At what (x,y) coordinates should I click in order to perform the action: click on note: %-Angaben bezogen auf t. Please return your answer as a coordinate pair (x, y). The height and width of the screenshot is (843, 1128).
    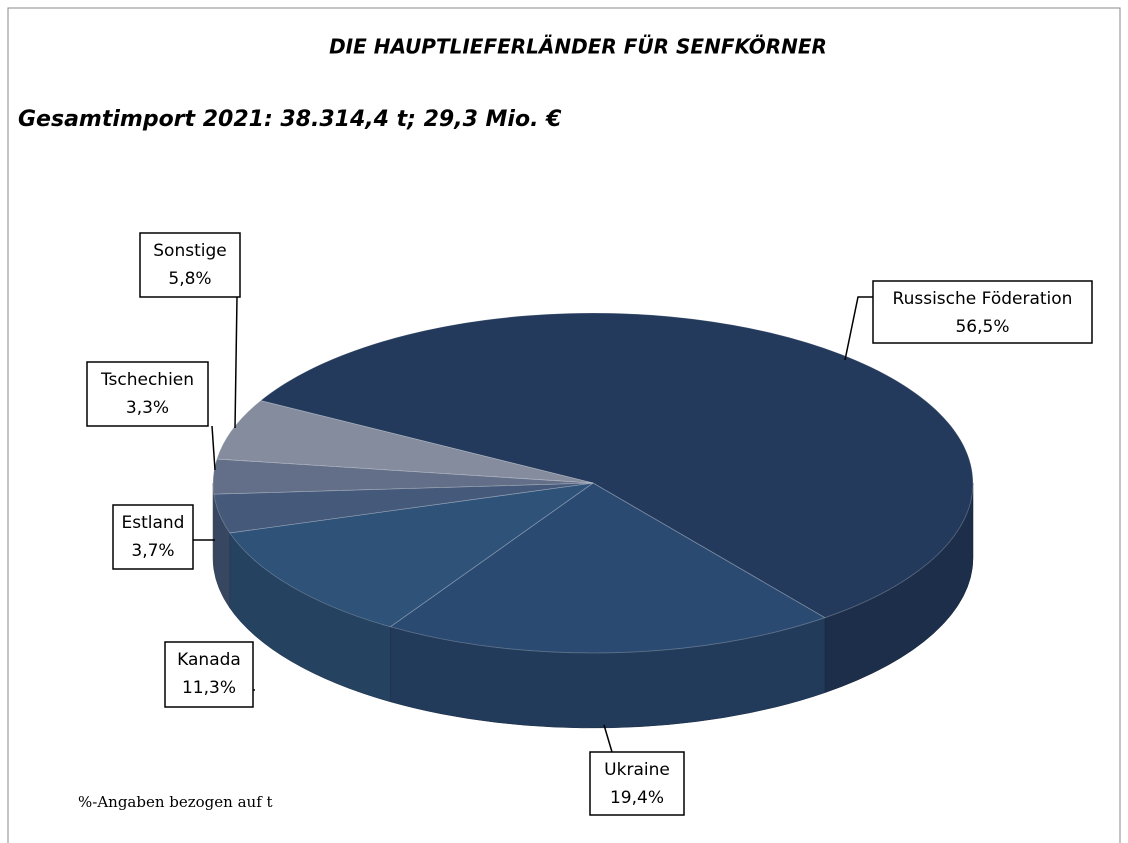
    Looking at the image, I should click on (175, 802).